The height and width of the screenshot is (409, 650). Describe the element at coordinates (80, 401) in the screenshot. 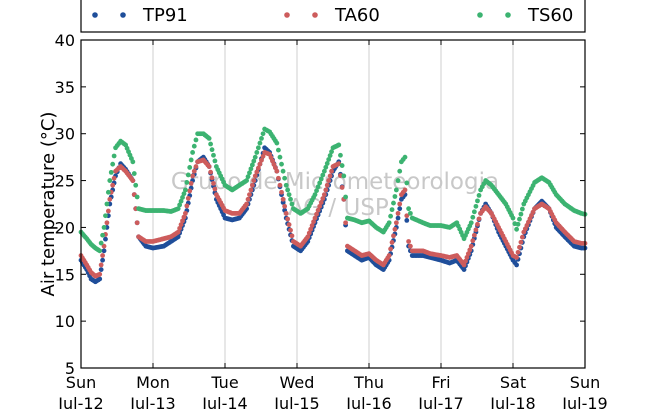

I see `x-tick-date-label: Jul-12` at that location.